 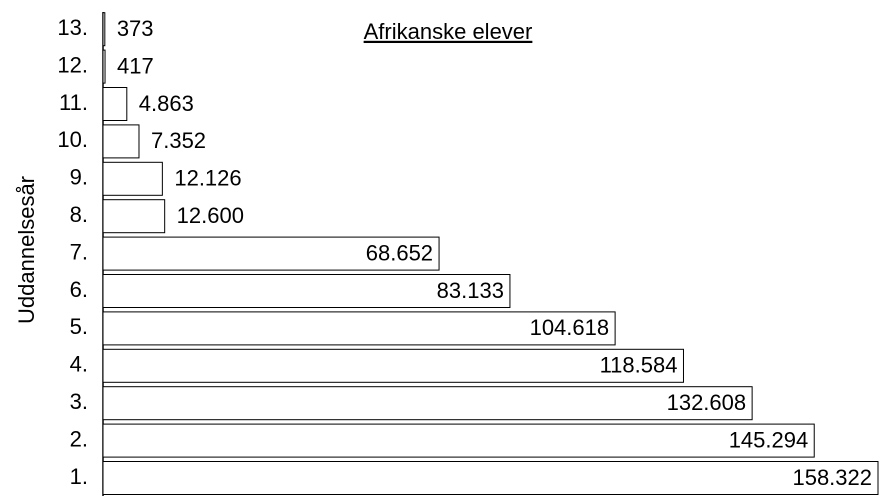 I want to click on y-tick-label: 4., so click(x=79, y=364).